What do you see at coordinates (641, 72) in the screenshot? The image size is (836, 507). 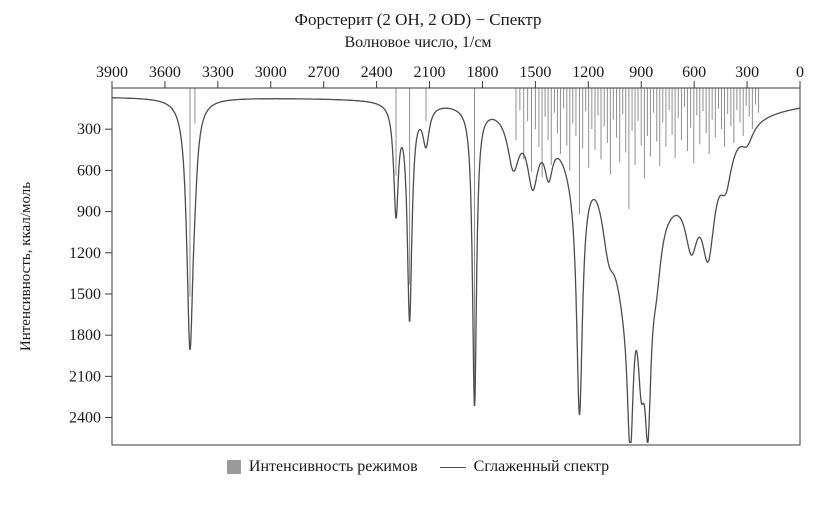 I see `x-tick-label: 900` at bounding box center [641, 72].